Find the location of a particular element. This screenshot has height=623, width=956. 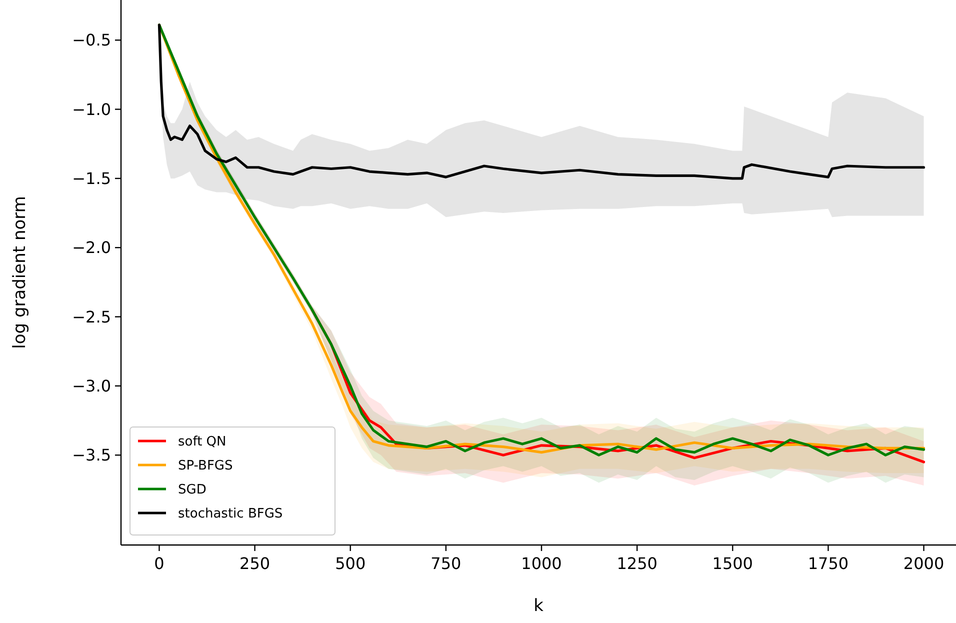

x-tick-label: 1250 is located at coordinates (637, 563).